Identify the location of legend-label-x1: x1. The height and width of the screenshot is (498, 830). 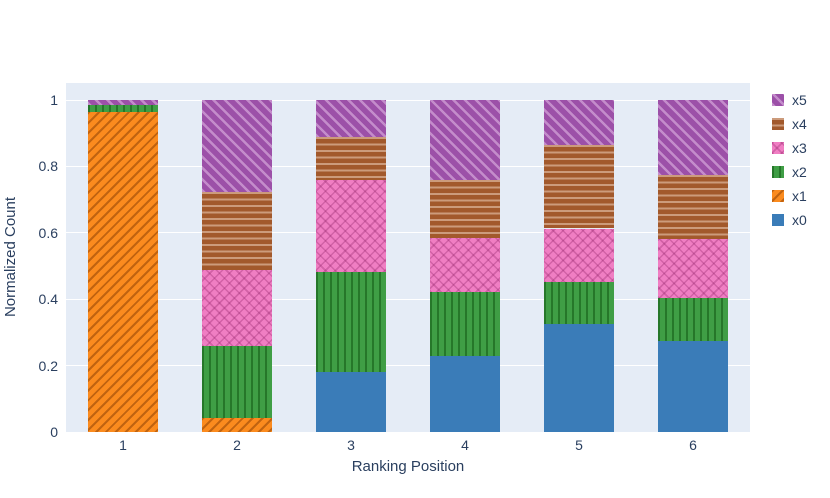
(799, 196).